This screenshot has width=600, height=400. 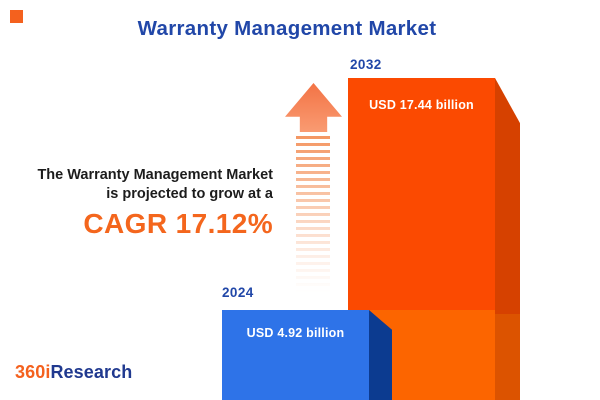 What do you see at coordinates (507, 239) in the screenshot?
I see `bar-2032-side` at bounding box center [507, 239].